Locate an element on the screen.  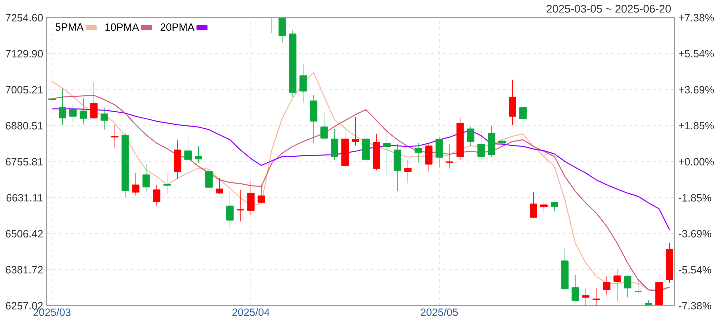
x-tick-label: 2025/04 is located at coordinates (251, 312).